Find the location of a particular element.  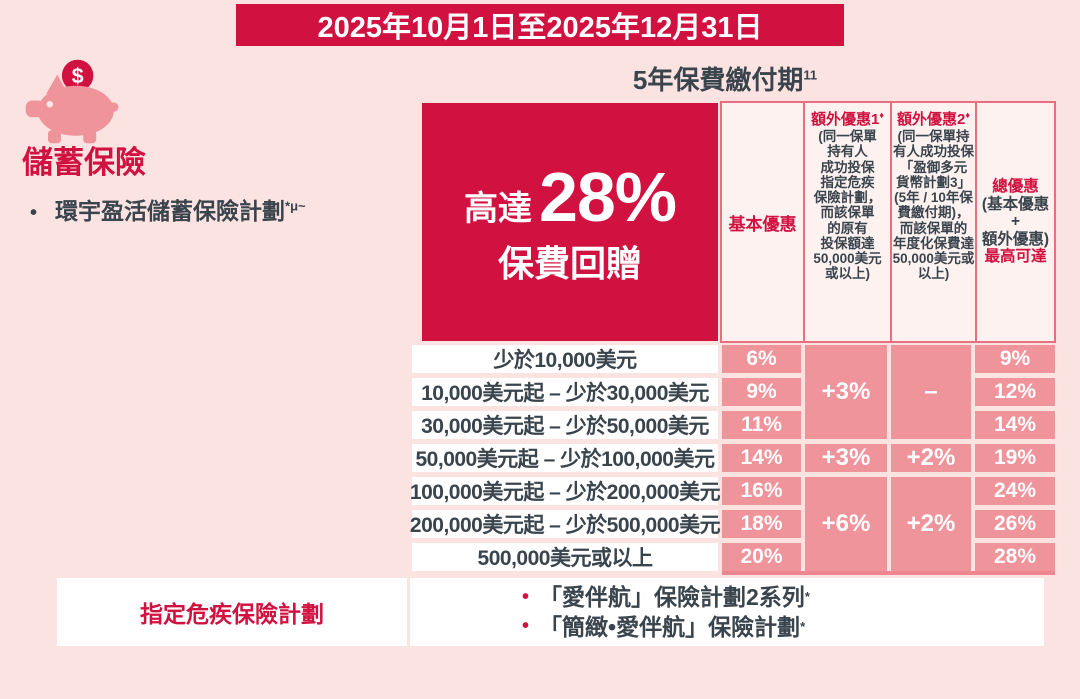

headline-percentage: 28% is located at coordinates (607, 197).